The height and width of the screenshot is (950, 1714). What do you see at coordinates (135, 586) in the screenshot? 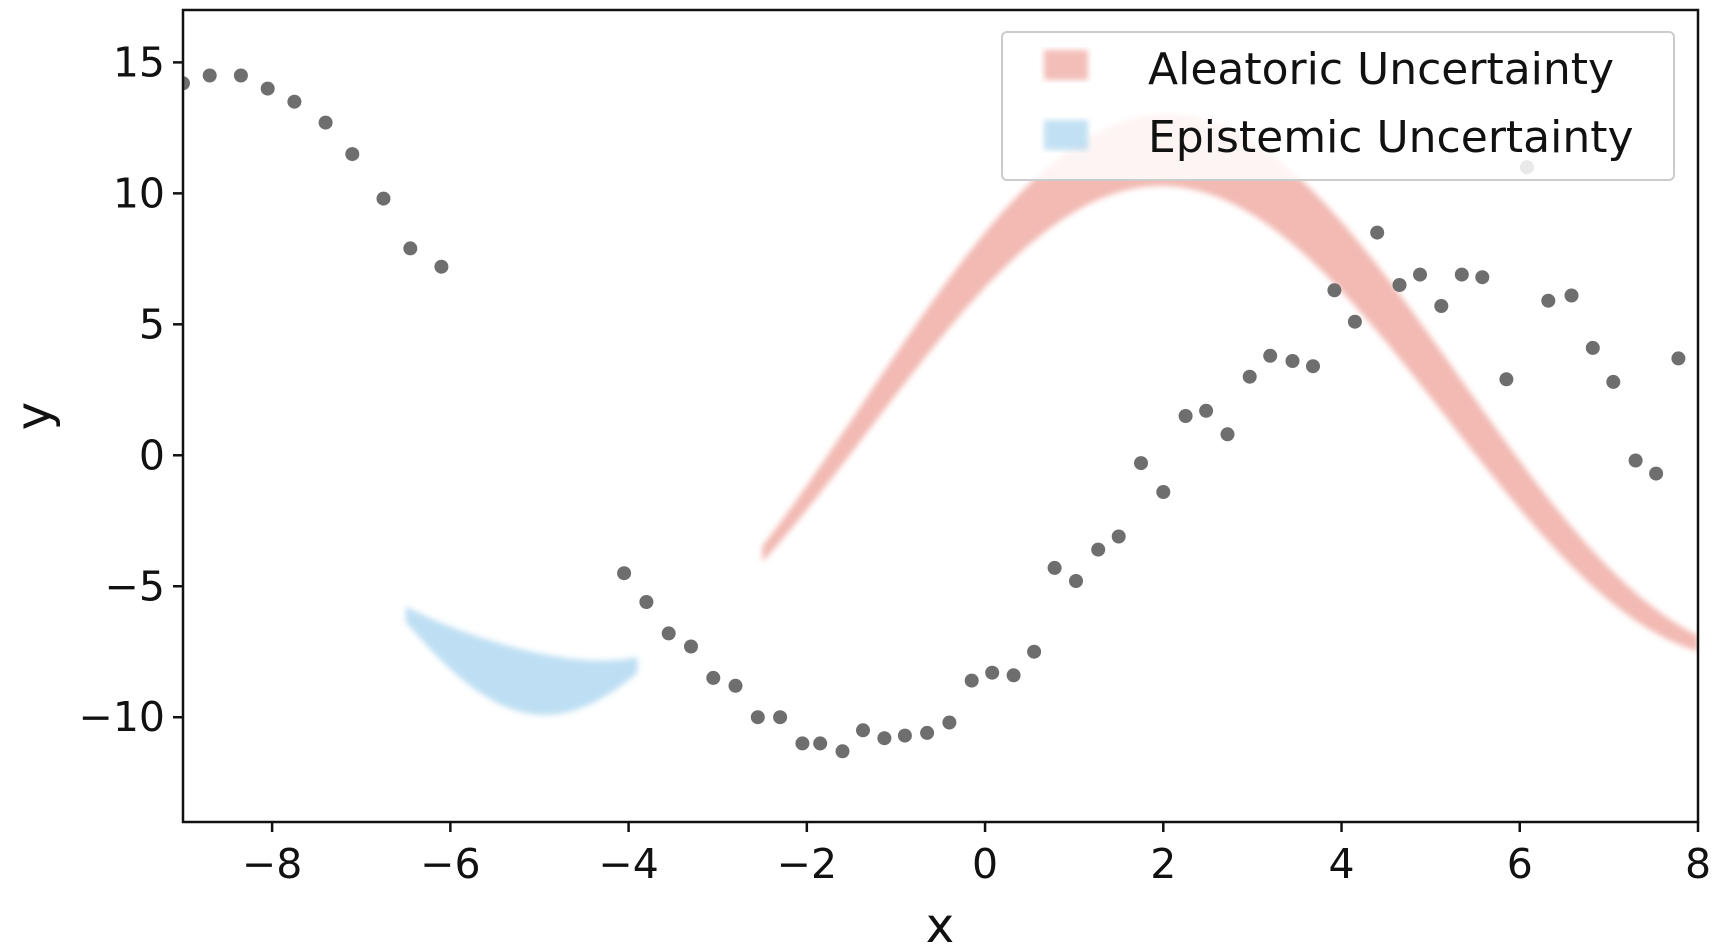
I see `y-tick-label: −5` at bounding box center [135, 586].